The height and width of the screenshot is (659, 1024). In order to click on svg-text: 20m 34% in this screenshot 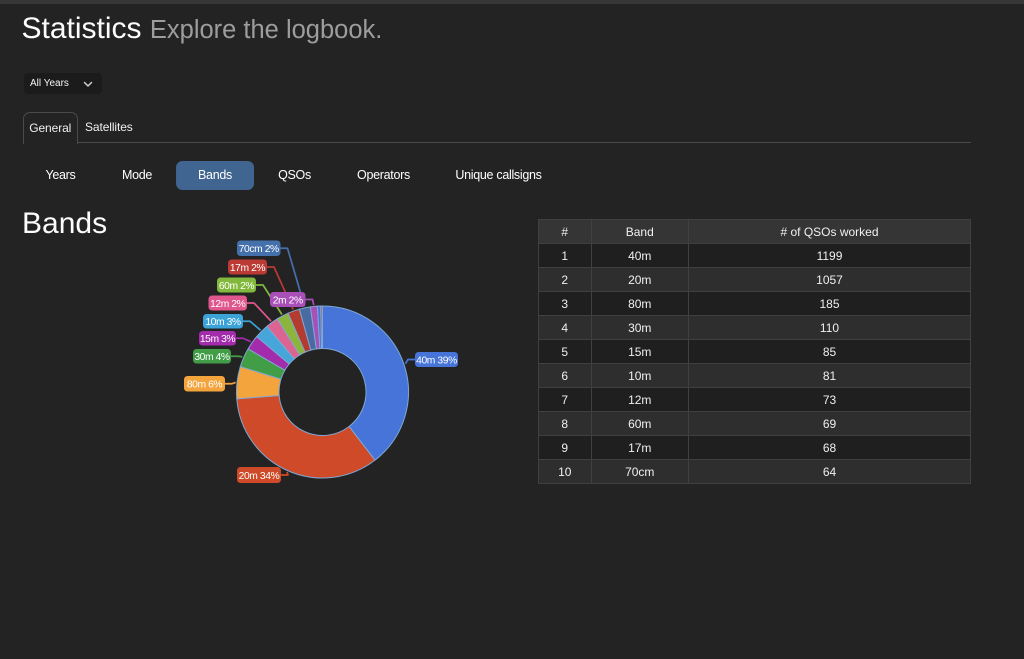, I will do `click(259, 476)`.